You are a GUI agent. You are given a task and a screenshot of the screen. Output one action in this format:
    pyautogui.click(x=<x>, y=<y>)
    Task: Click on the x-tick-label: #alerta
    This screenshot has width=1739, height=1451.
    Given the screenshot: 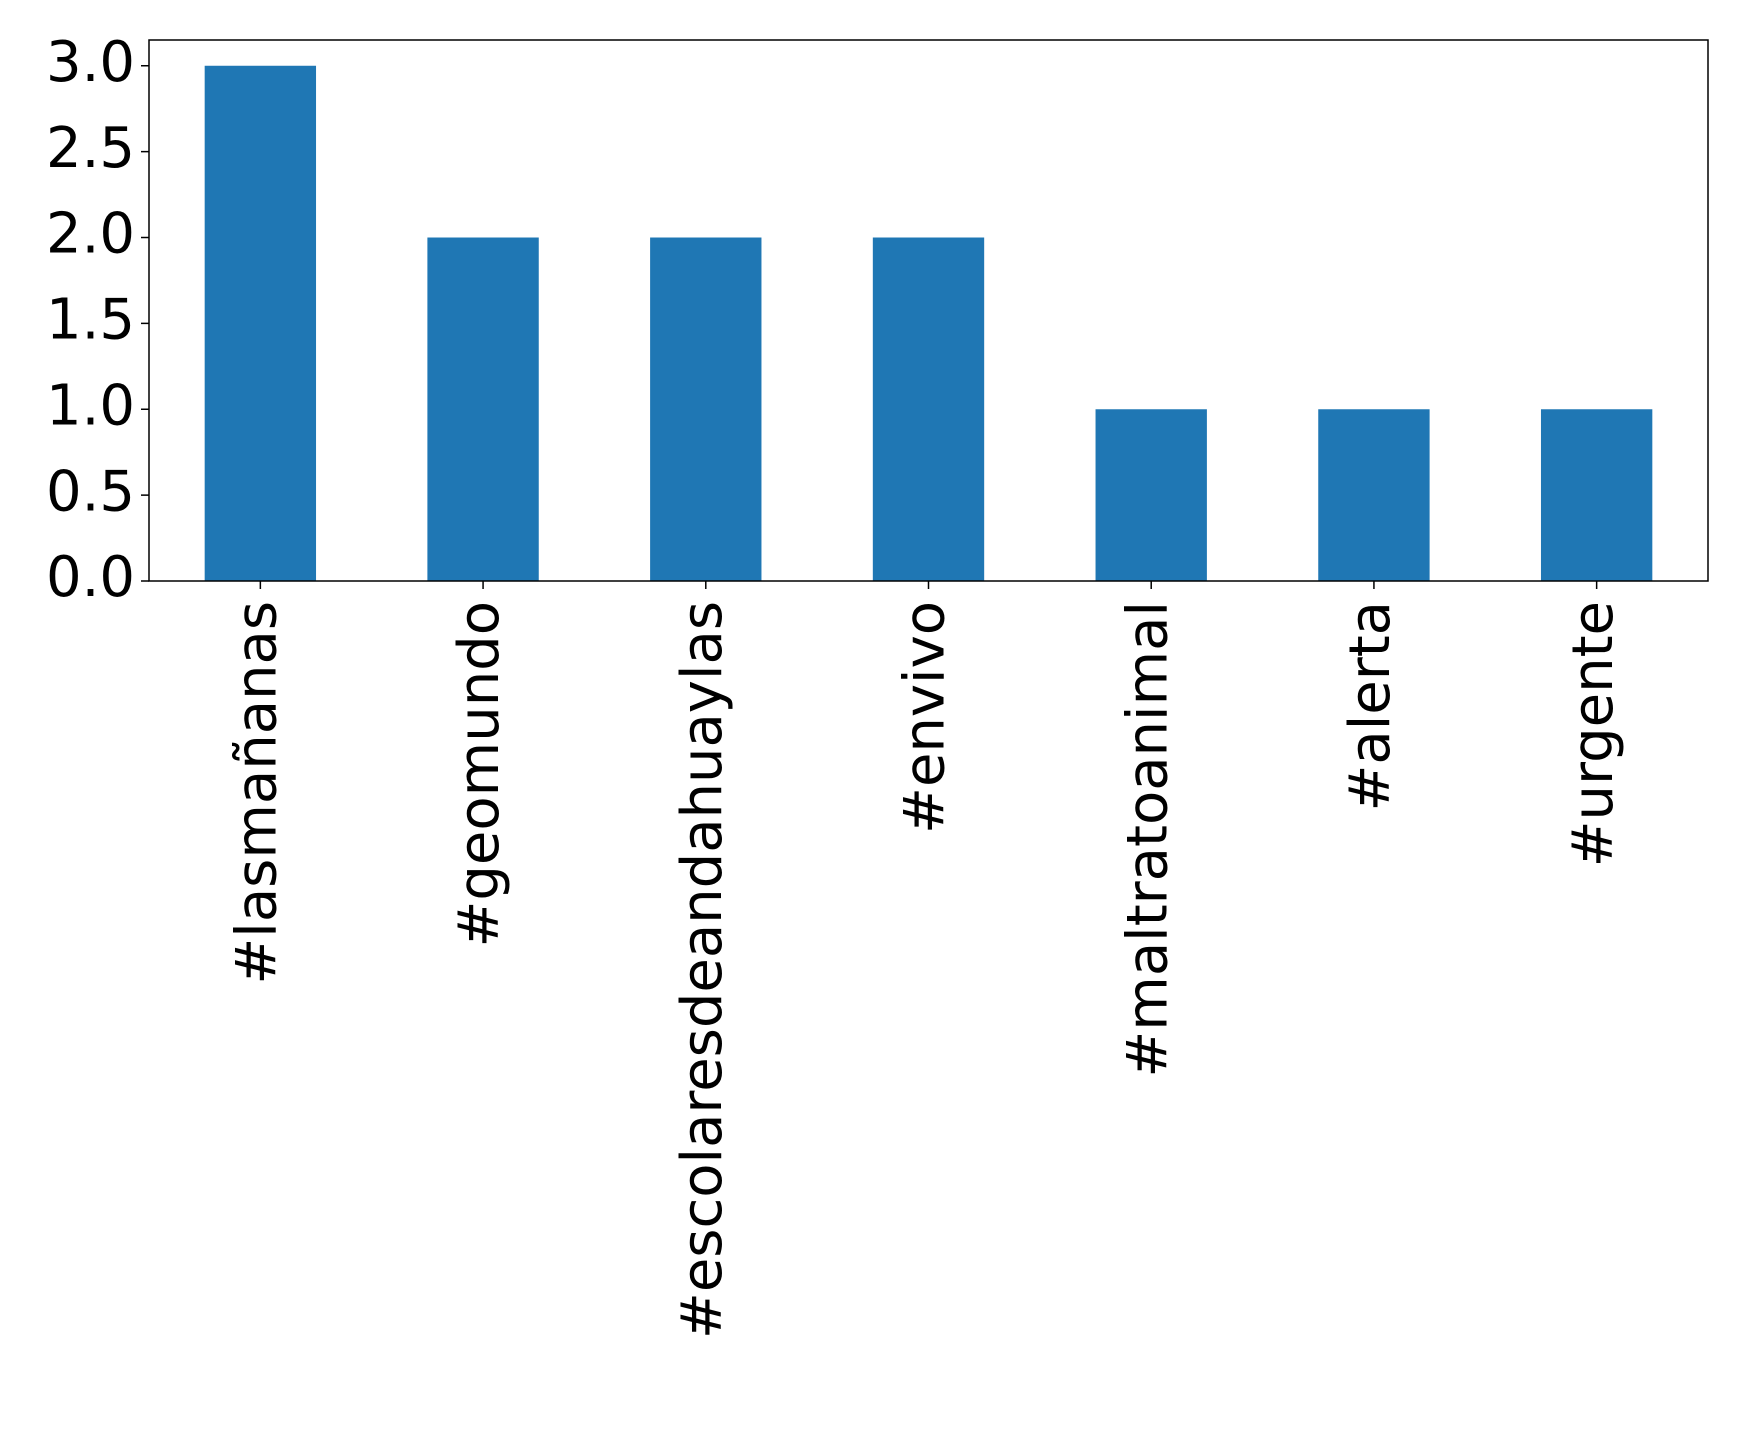 What is the action you would take?
    pyautogui.click(x=1370, y=706)
    